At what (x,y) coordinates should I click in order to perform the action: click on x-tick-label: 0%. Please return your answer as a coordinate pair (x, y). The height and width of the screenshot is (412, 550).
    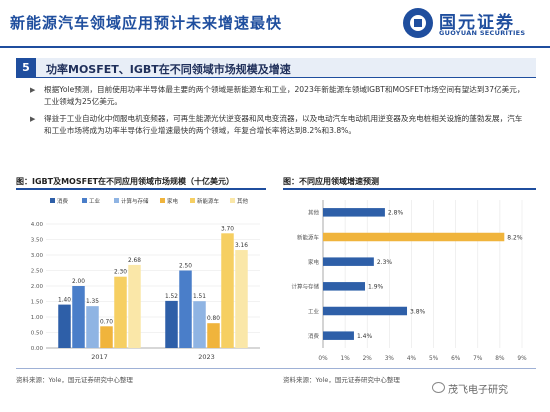
    Looking at the image, I should click on (323, 359).